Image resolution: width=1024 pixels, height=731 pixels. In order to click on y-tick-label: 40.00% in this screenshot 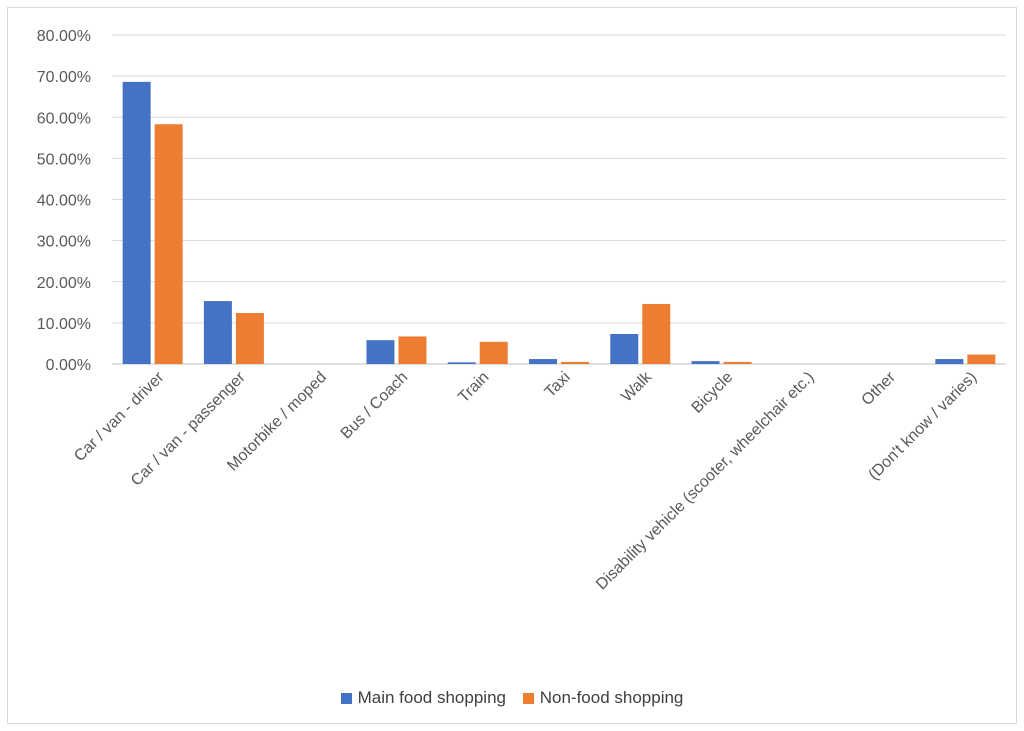, I will do `click(64, 201)`.